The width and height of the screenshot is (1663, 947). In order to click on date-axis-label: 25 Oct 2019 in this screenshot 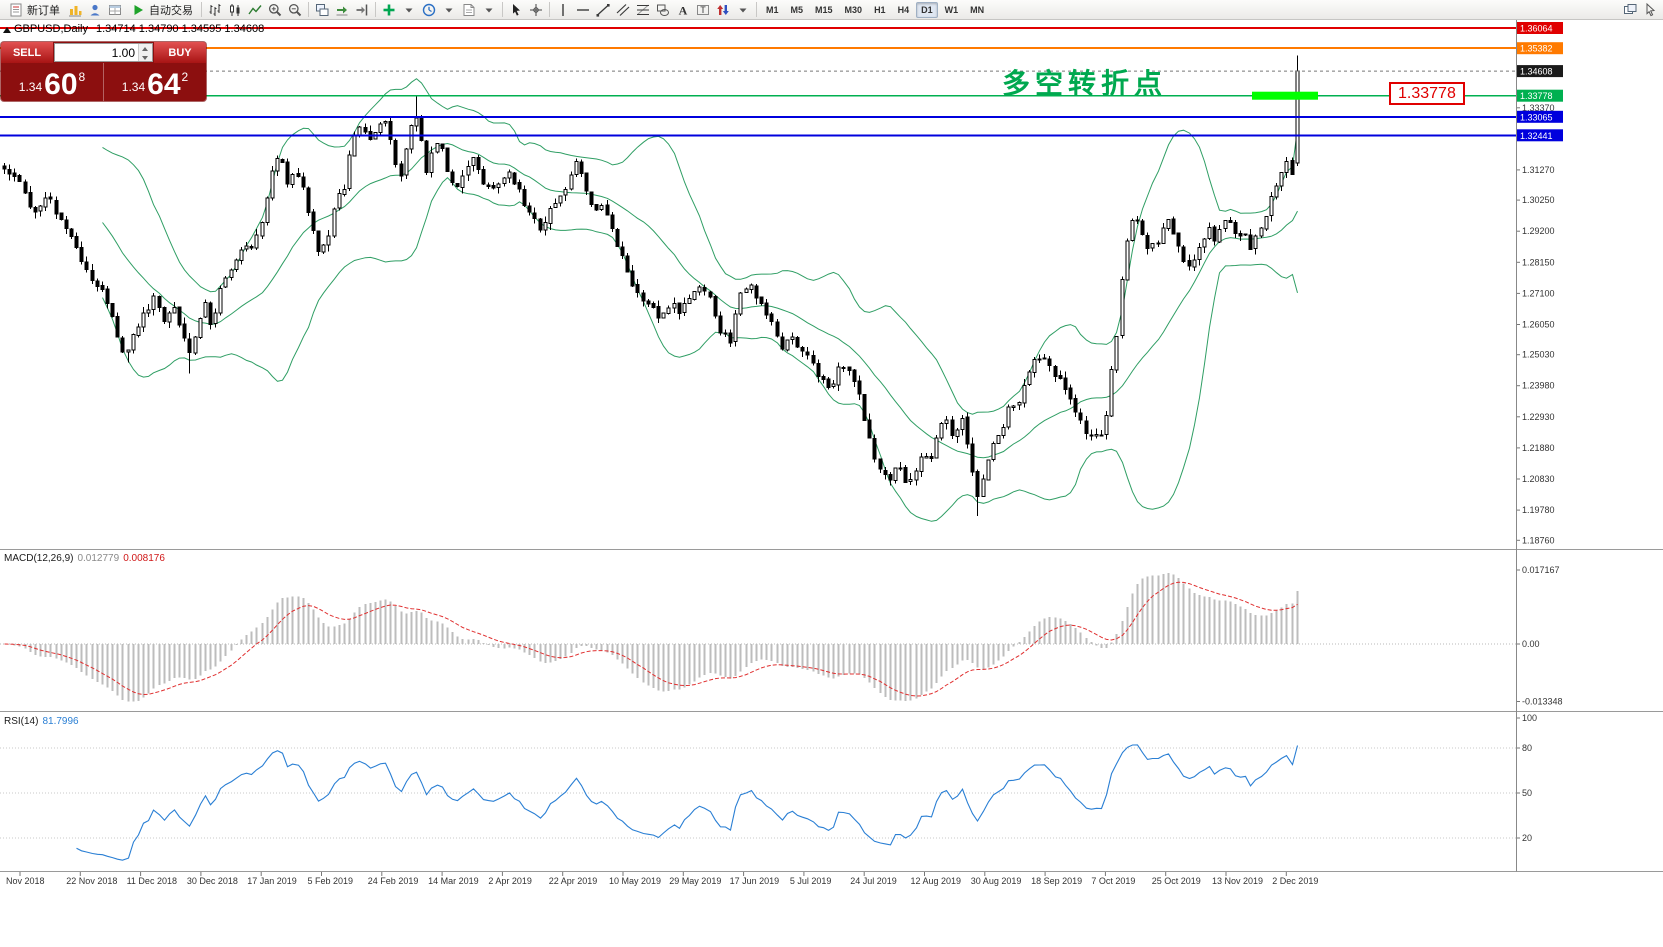, I will do `click(1176, 881)`.